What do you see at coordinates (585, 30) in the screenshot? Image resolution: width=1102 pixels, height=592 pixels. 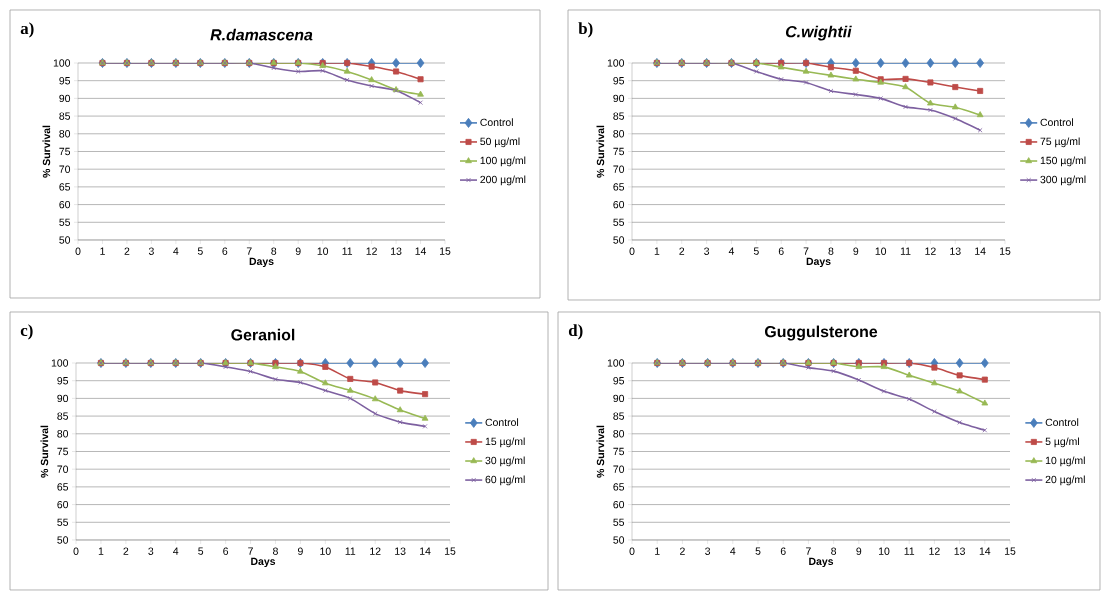 I see `text: b)` at bounding box center [585, 30].